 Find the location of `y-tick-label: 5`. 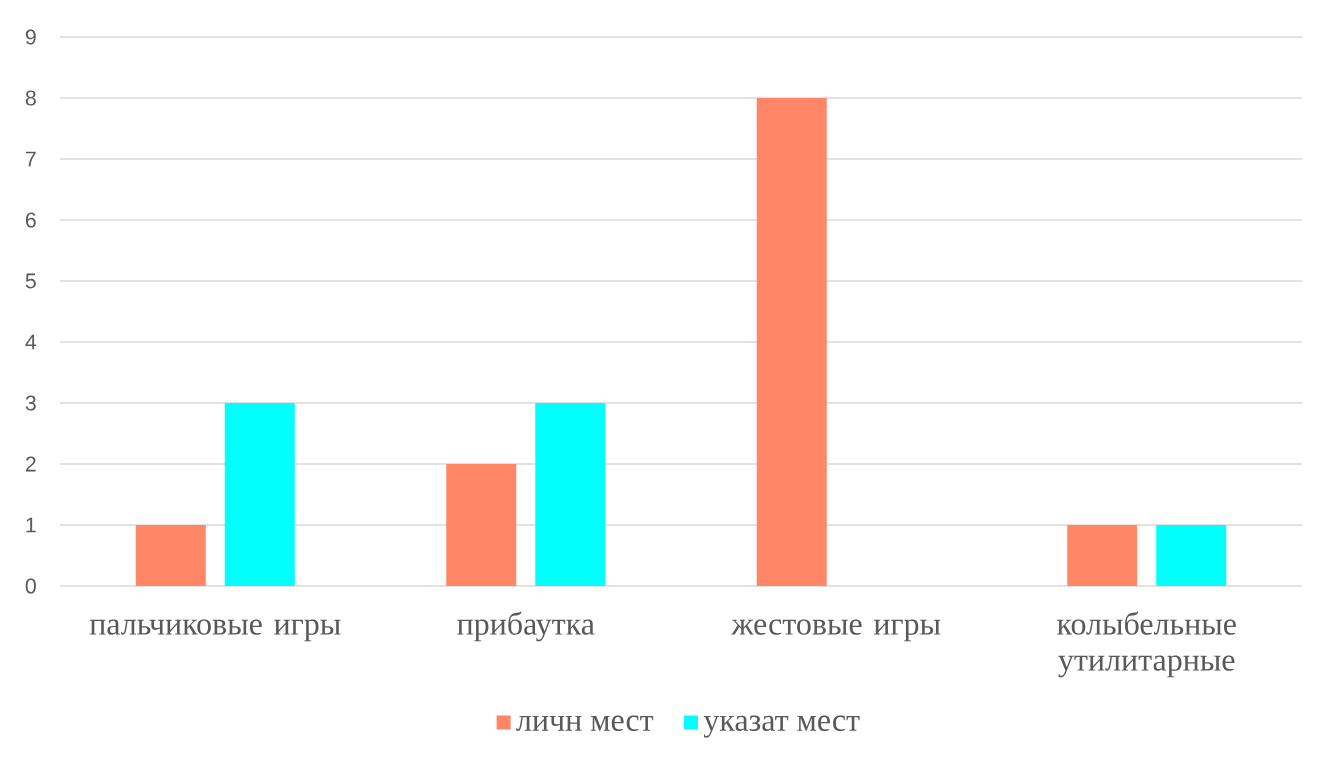

y-tick-label: 5 is located at coordinates (30, 281).